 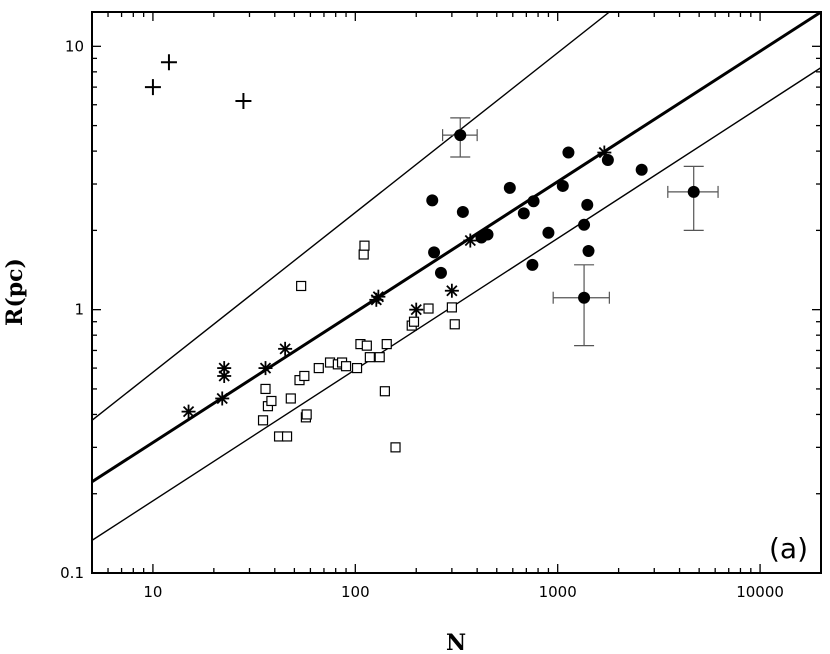 I want to click on x-tick-label: 10000, so click(x=760, y=592).